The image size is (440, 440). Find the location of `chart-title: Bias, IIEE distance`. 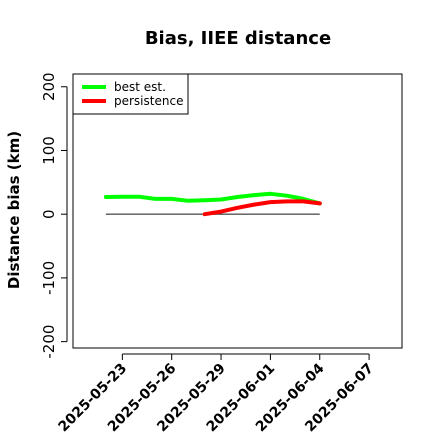

chart-title: Bias, IIEE distance is located at coordinates (238, 38).